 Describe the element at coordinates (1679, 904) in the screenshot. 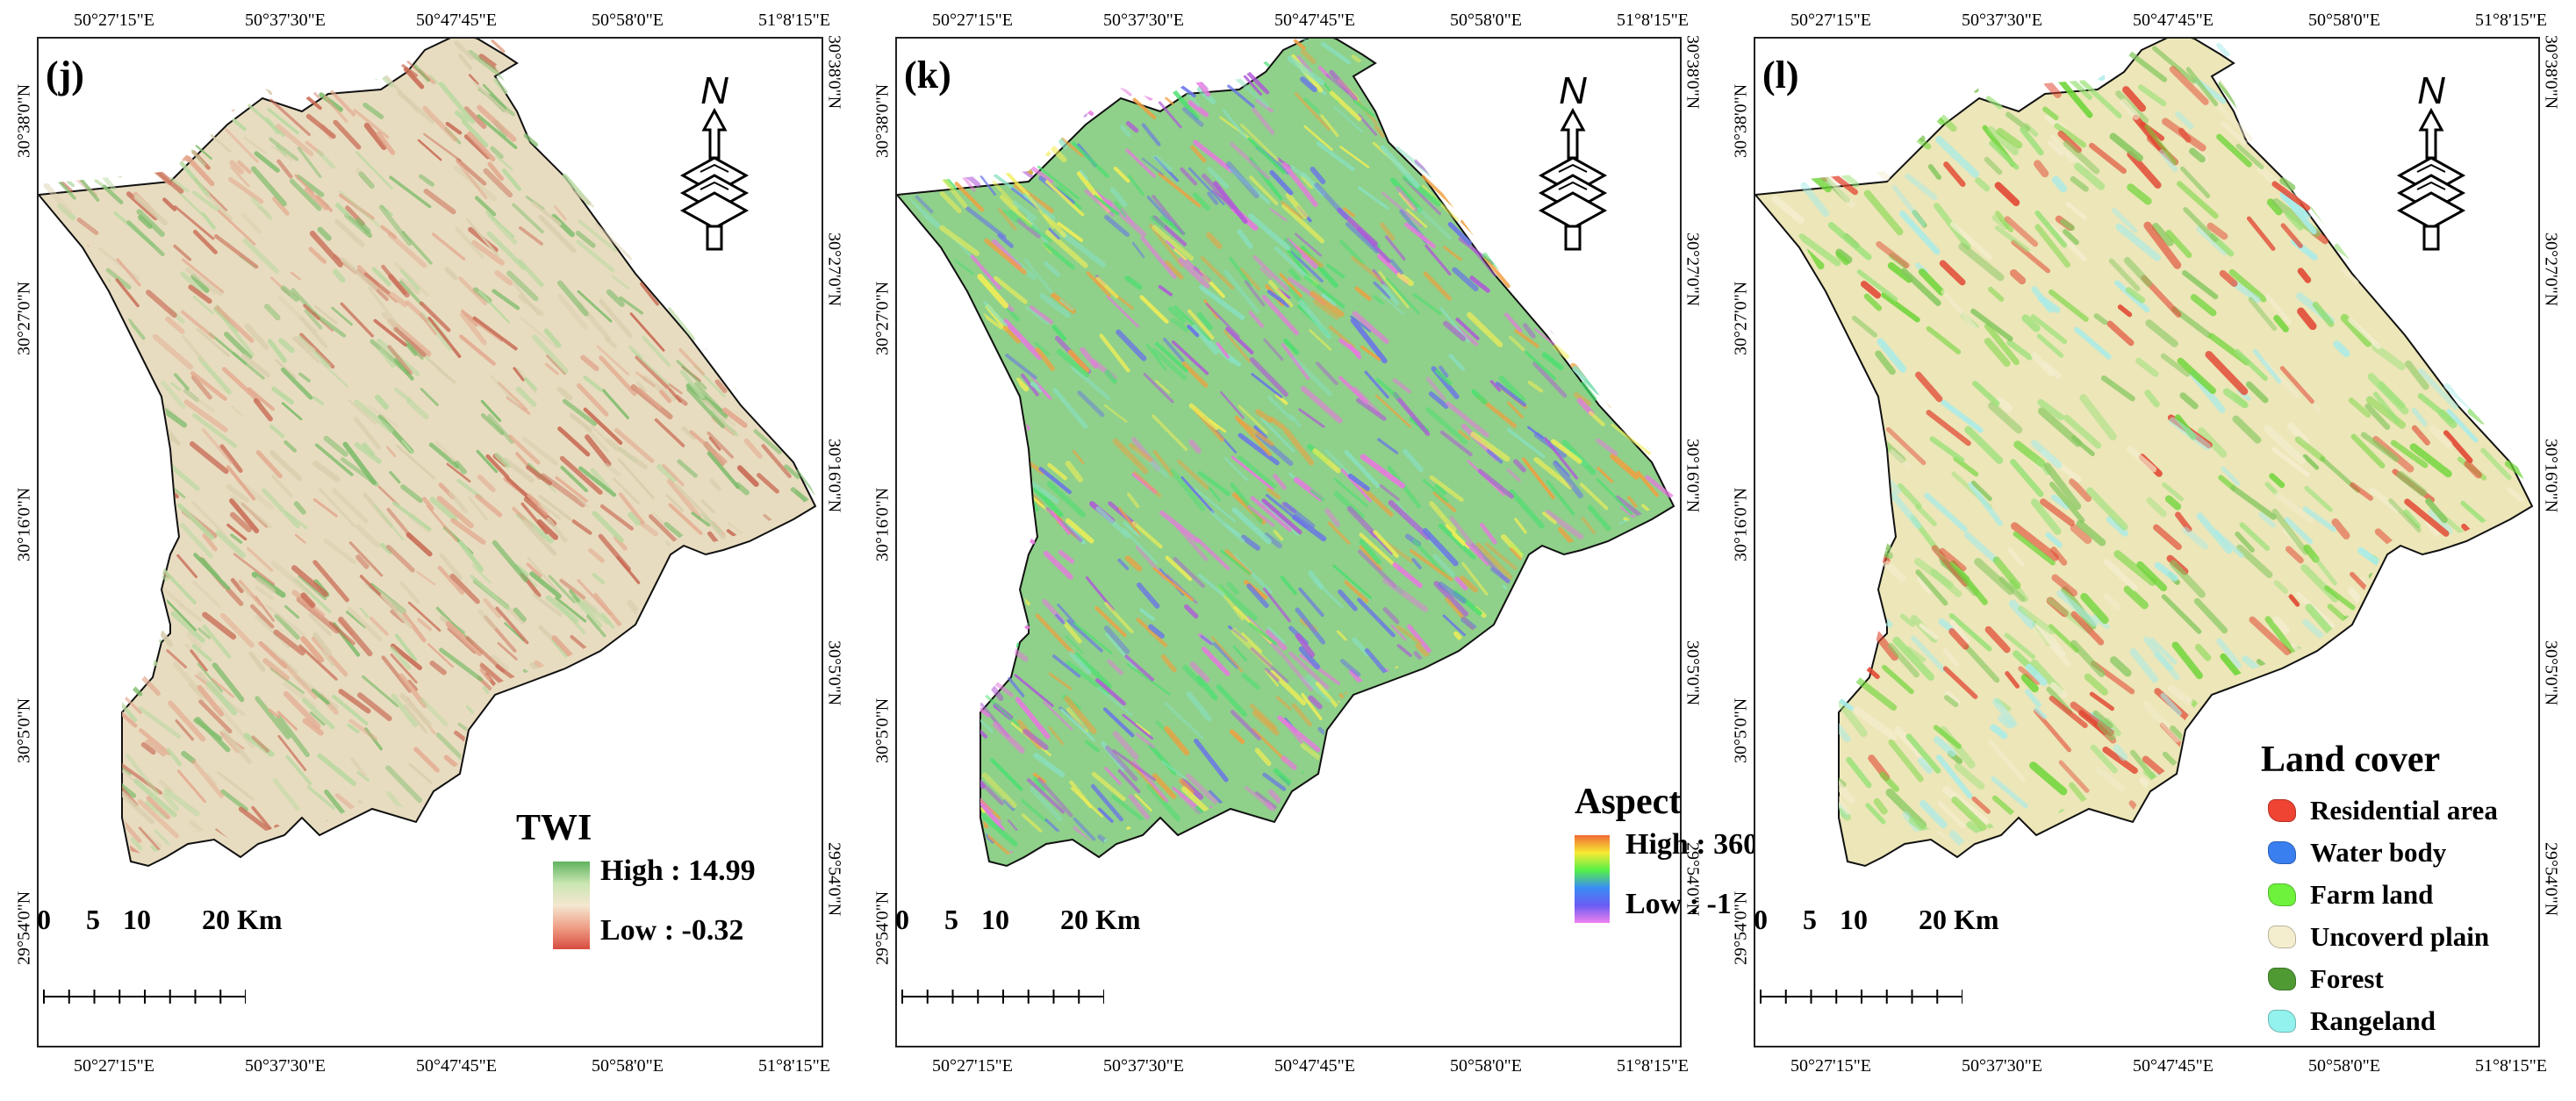

I see `legend-low-label: Low : -1` at that location.